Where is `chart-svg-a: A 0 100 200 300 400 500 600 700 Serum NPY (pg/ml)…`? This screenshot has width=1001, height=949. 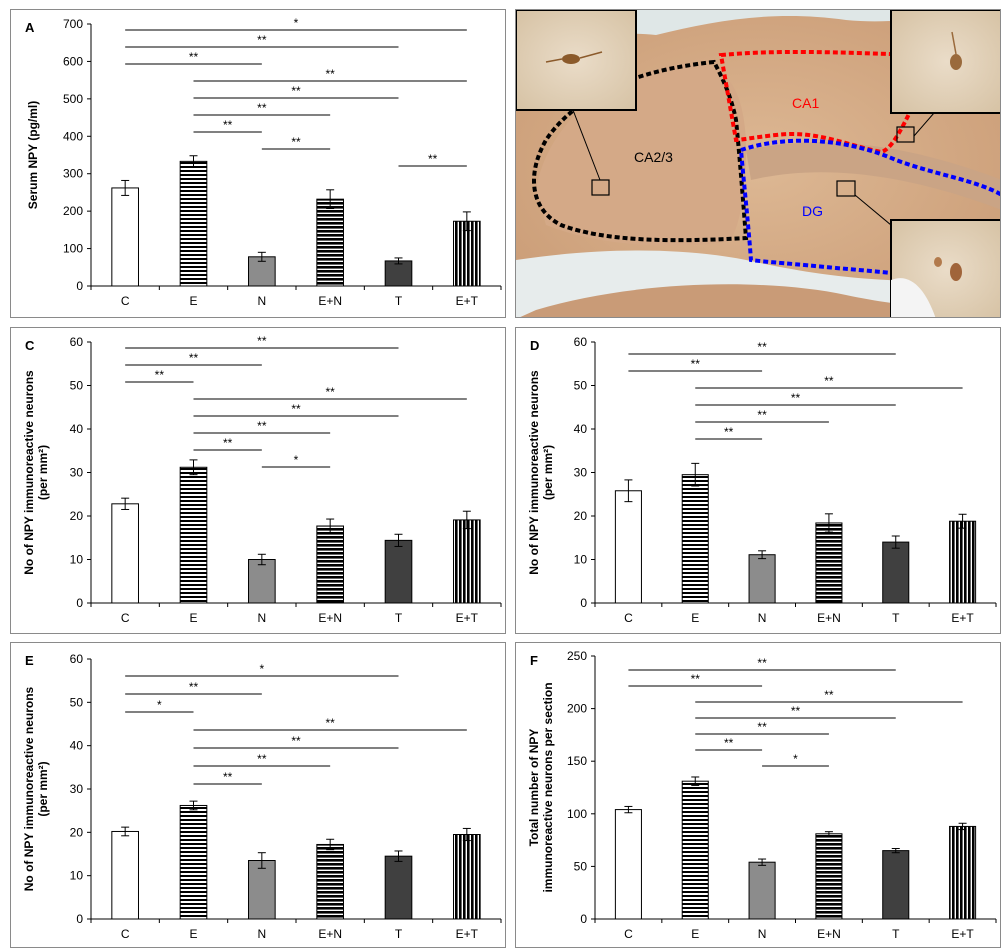 chart-svg-a: A 0 100 200 300 400 500 600 700 Serum NPY (pg/ml)… is located at coordinates (263, 162).